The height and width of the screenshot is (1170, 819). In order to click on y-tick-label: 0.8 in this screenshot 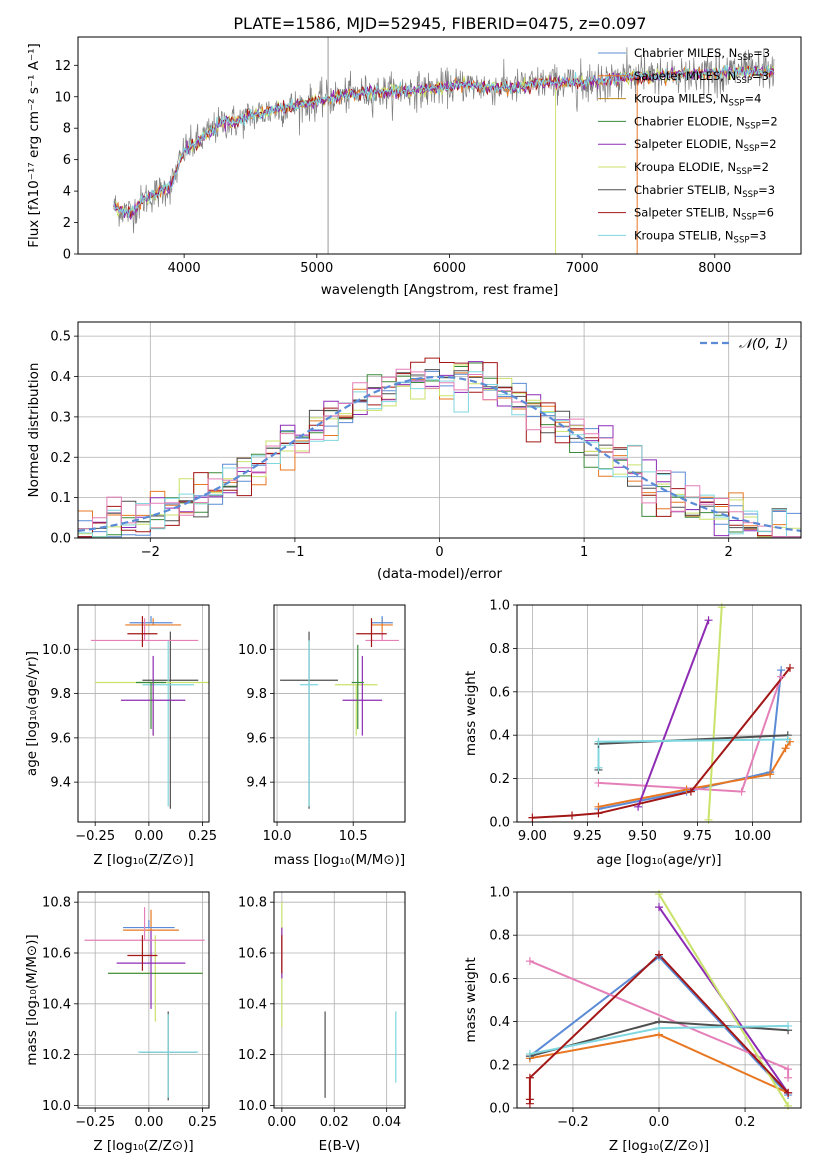, I will do `click(499, 936)`.